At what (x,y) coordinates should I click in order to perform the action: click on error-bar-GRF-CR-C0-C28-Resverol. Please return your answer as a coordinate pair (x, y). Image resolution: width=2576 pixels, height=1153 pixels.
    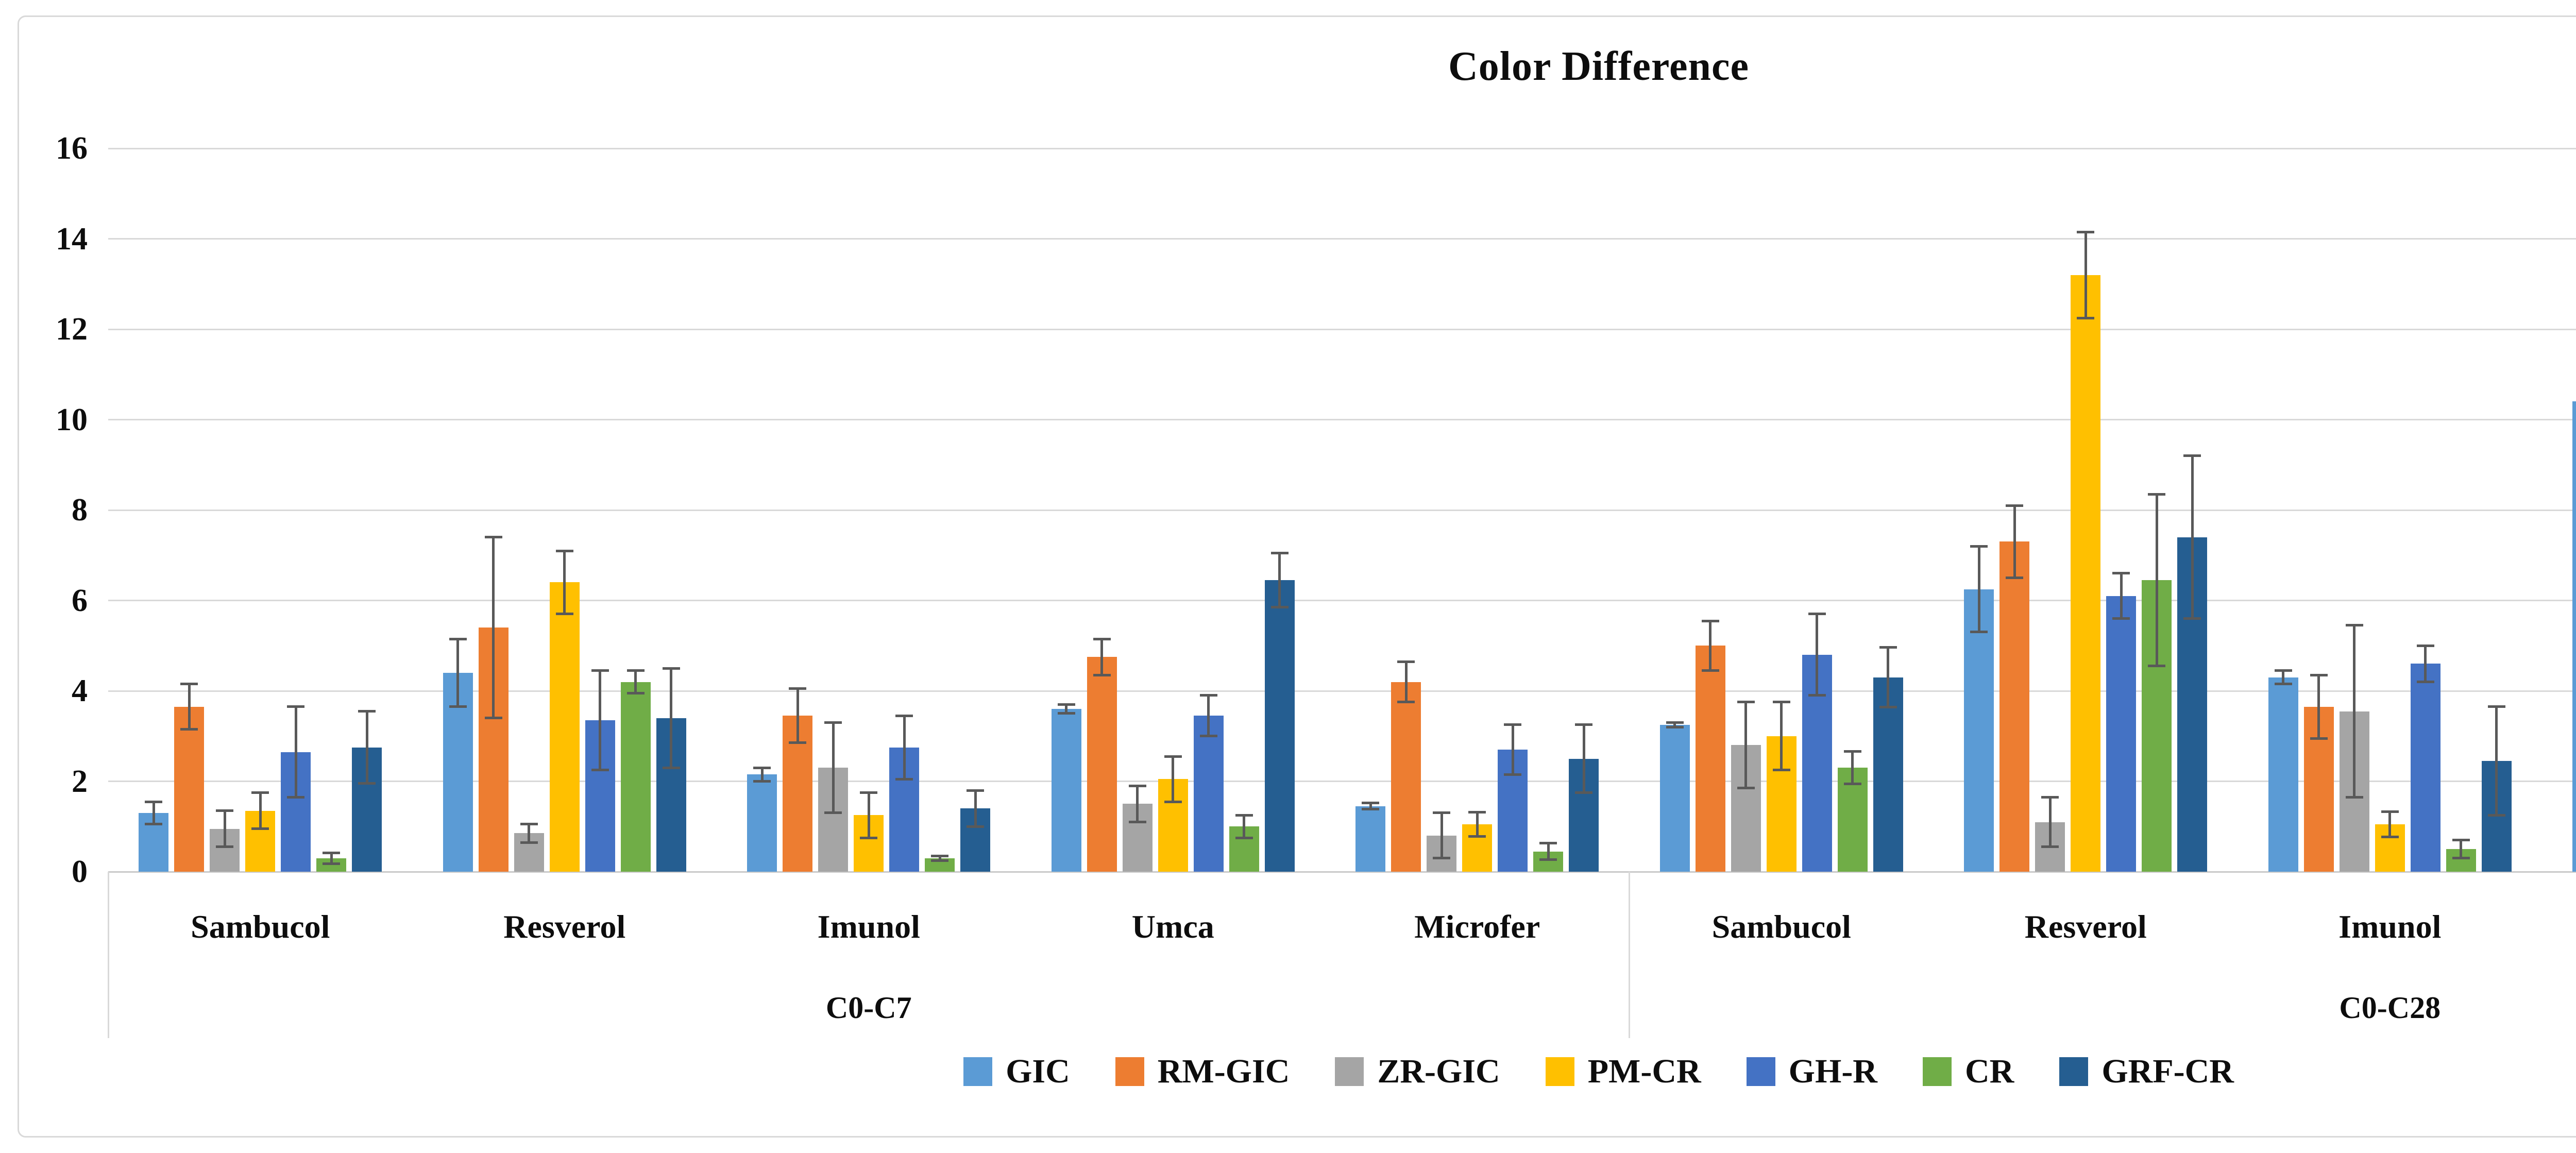
    Looking at the image, I should click on (2192, 537).